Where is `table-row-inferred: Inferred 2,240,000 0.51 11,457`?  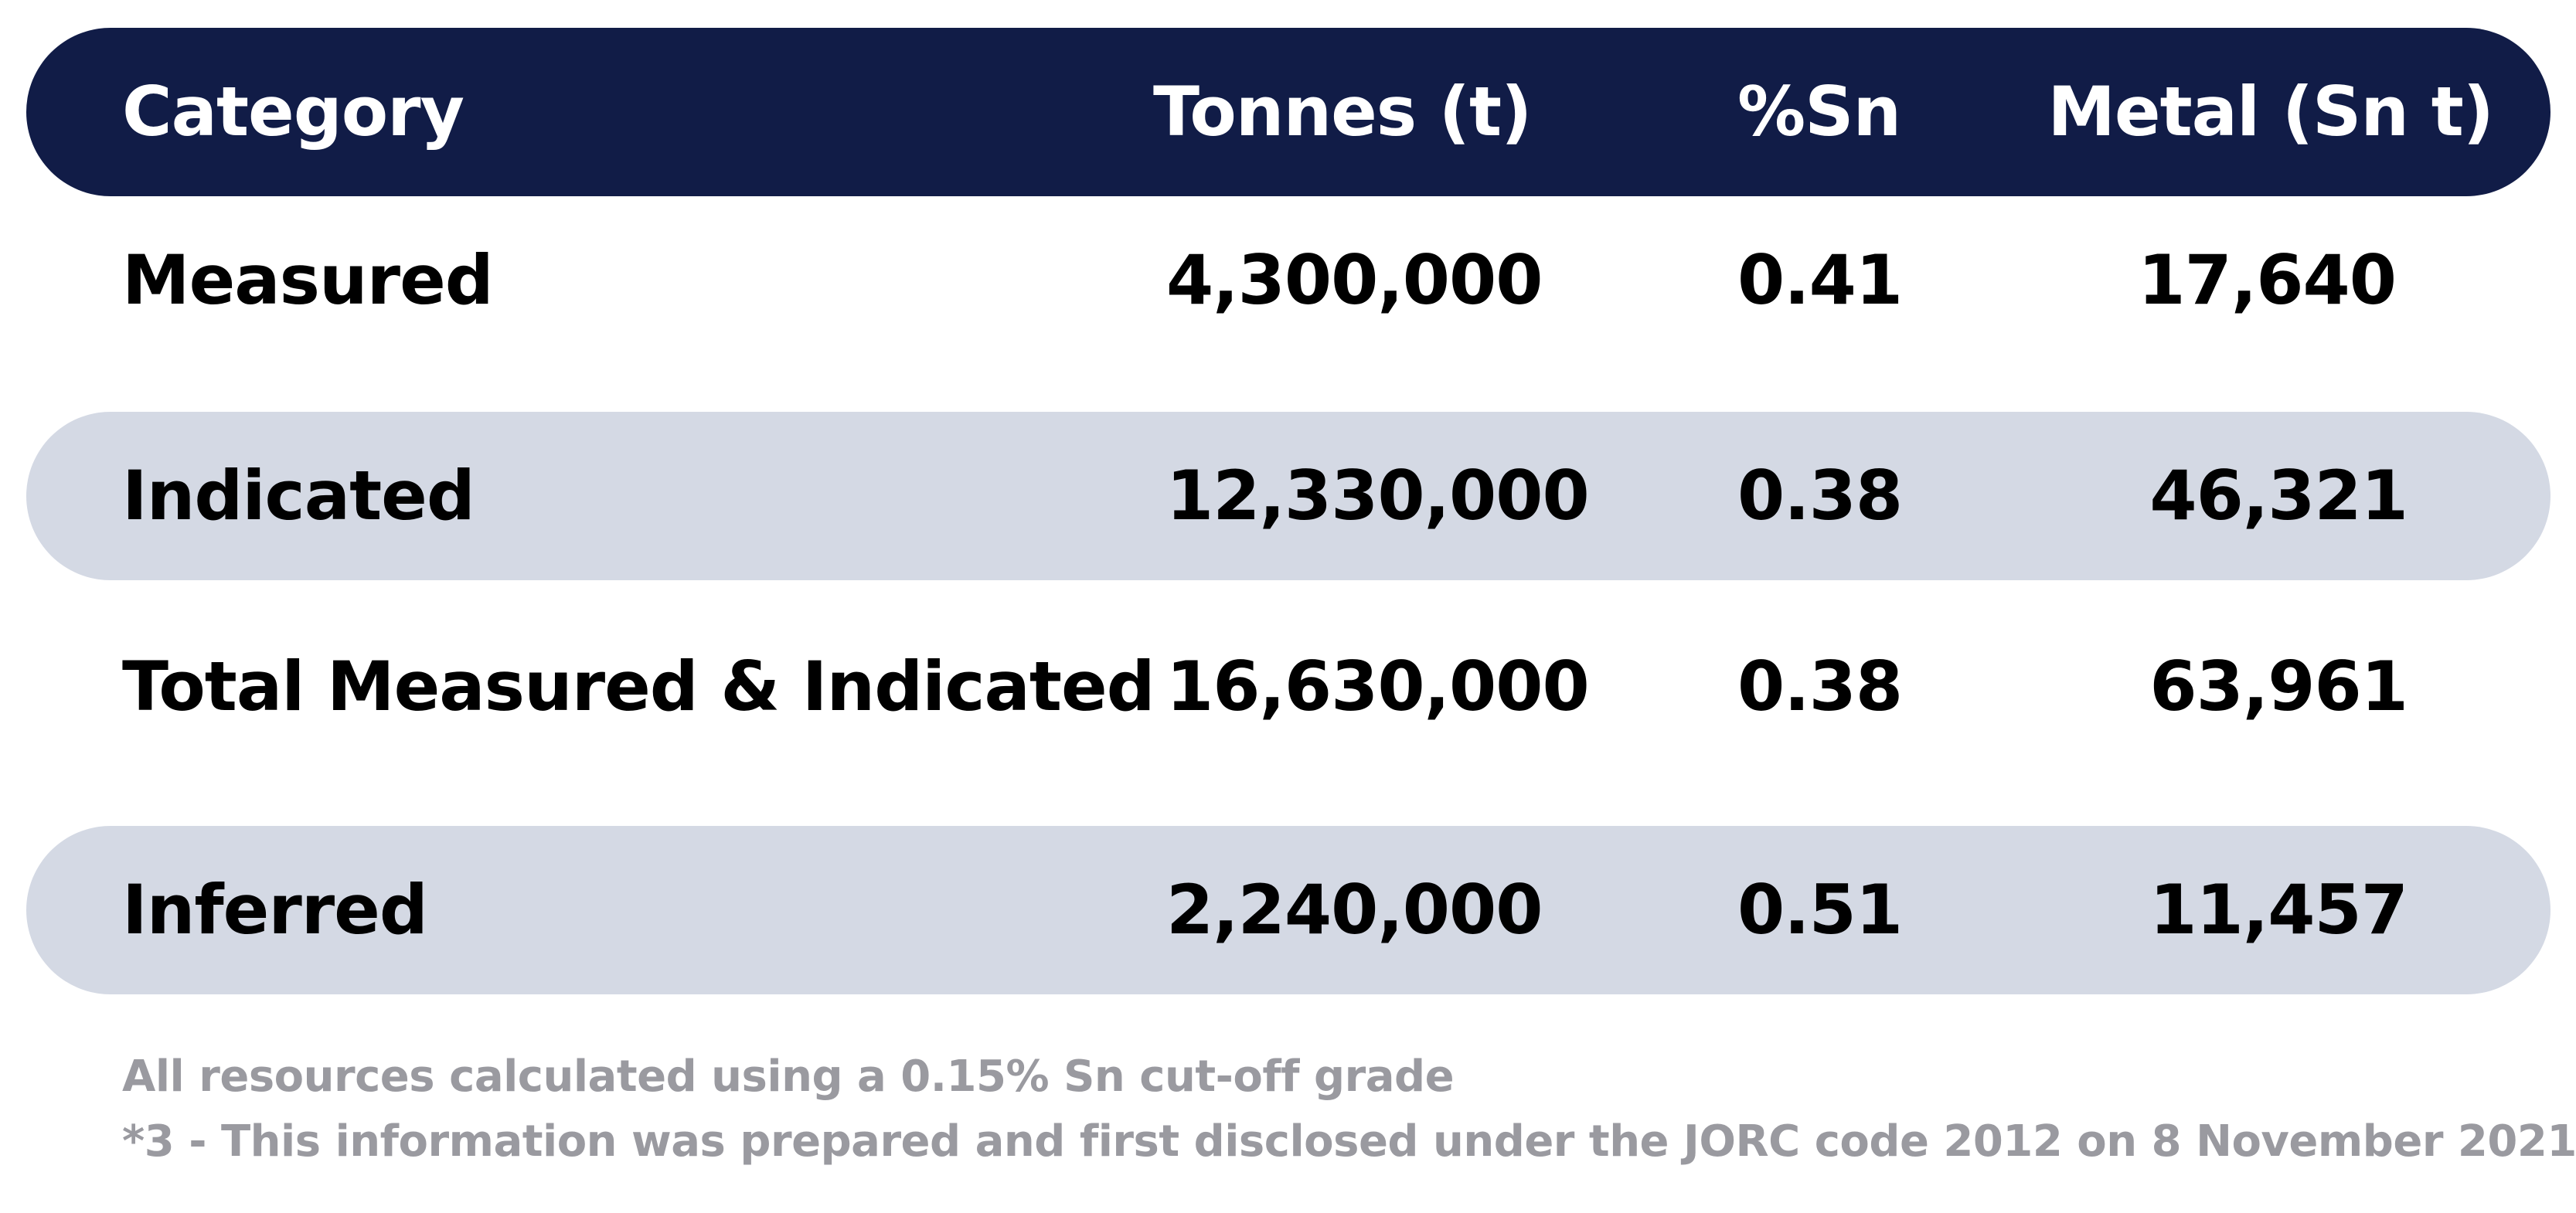
table-row-inferred: Inferred 2,240,000 0.51 11,457 is located at coordinates (1288, 910).